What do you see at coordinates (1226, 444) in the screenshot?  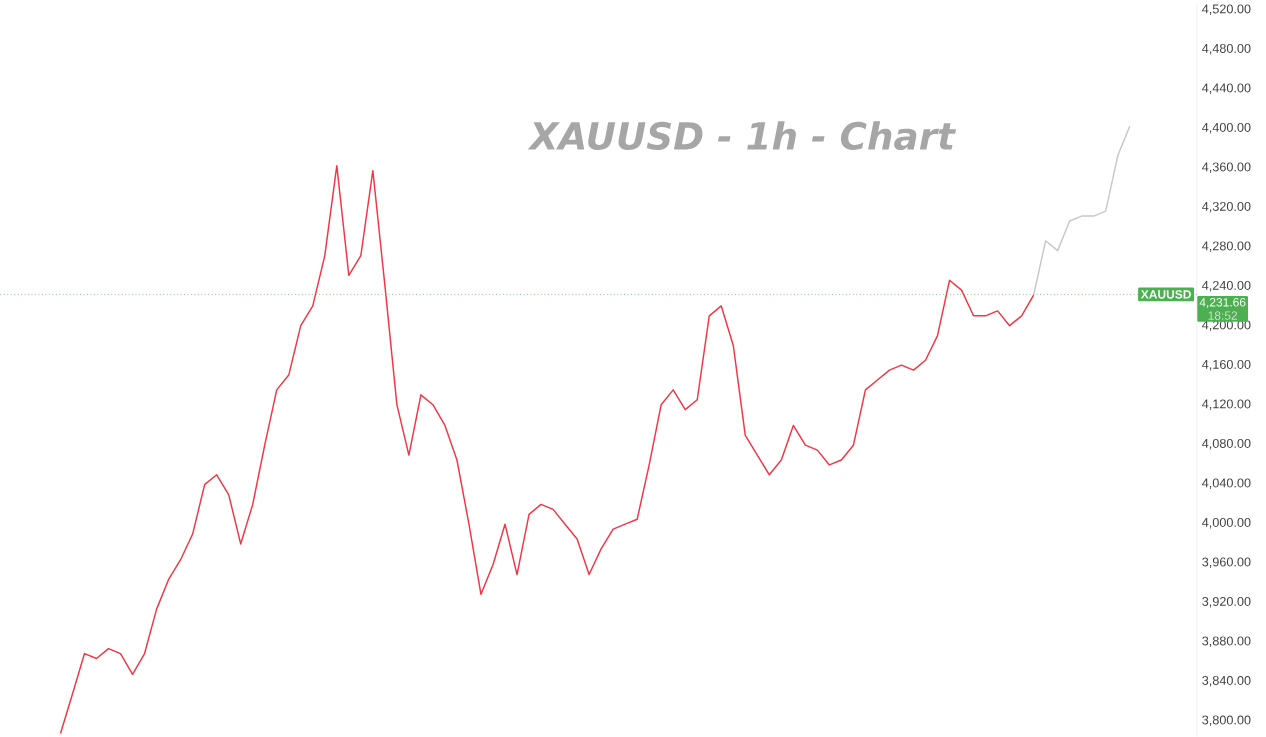 I see `y-tick-label: 4,080.00` at bounding box center [1226, 444].